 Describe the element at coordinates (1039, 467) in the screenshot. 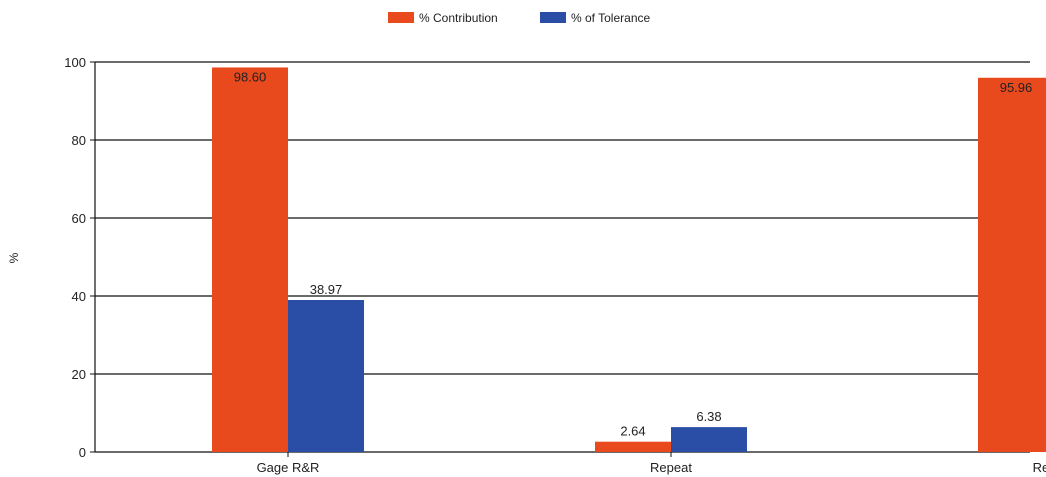

I see `x-tick-label: Reprod` at that location.